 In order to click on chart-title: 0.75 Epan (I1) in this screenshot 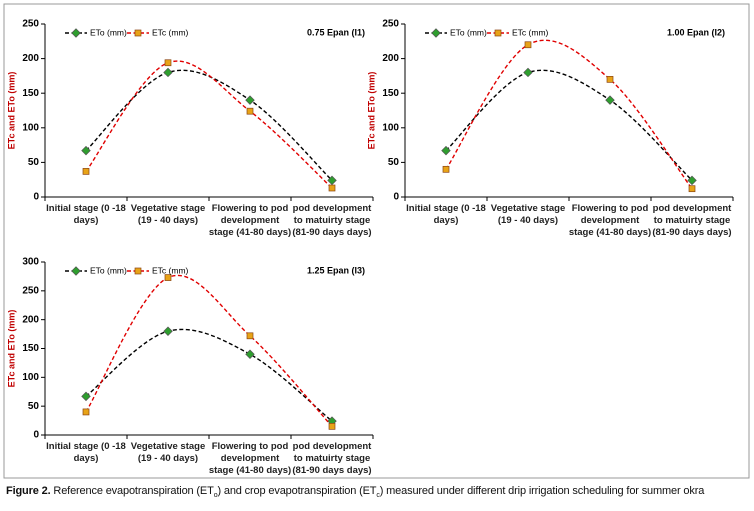, I will do `click(336, 32)`.